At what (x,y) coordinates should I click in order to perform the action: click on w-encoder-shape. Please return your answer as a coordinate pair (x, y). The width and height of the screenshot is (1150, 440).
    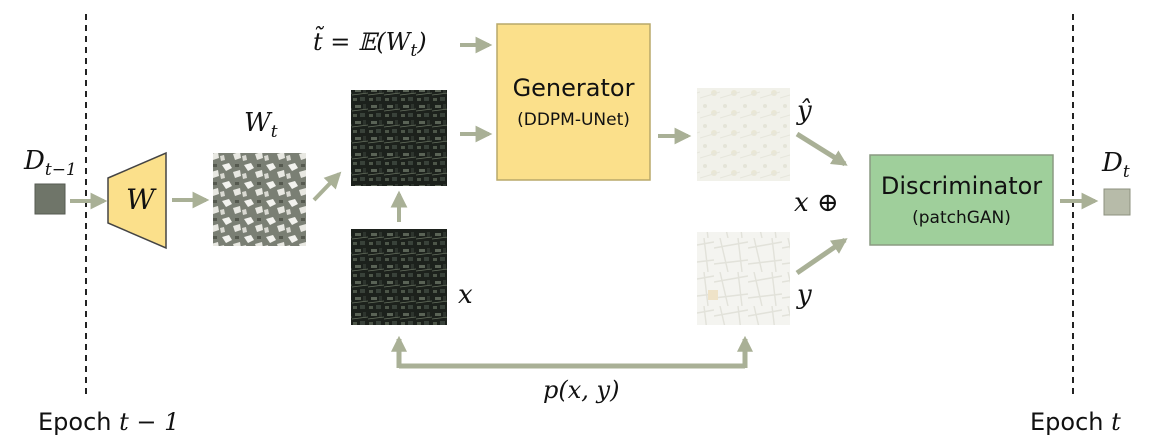
    Looking at the image, I should click on (137, 200).